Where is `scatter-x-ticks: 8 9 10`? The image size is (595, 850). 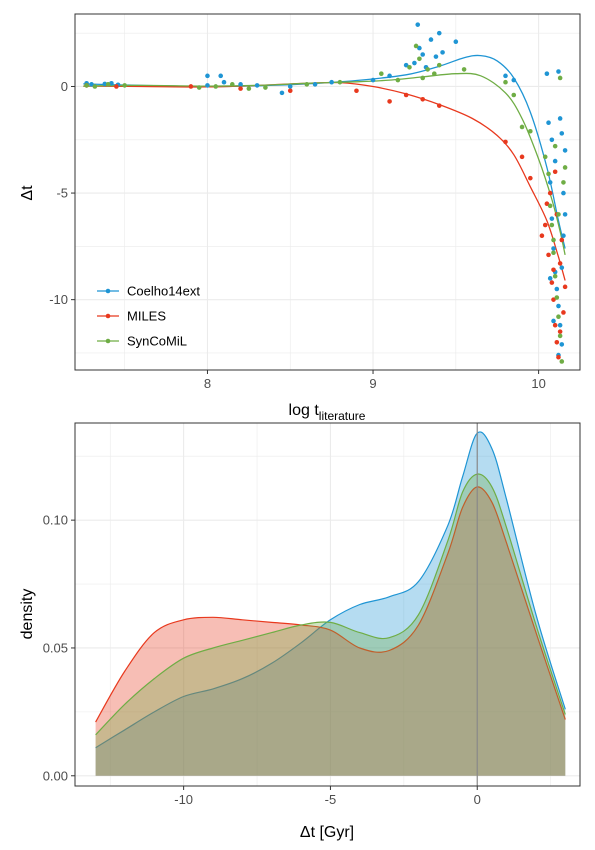 scatter-x-ticks: 8 9 10 is located at coordinates (375, 380).